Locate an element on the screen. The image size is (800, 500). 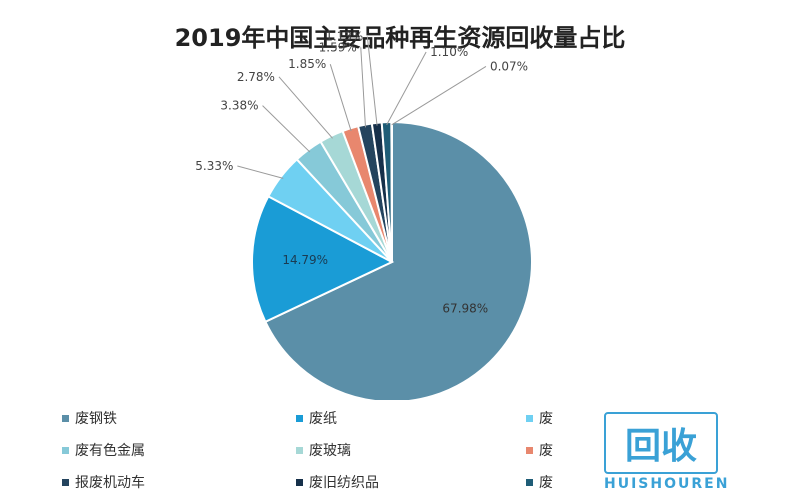
chart-title: 2019年中国主要品种再生资源回收量占比 is located at coordinates (400, 38).